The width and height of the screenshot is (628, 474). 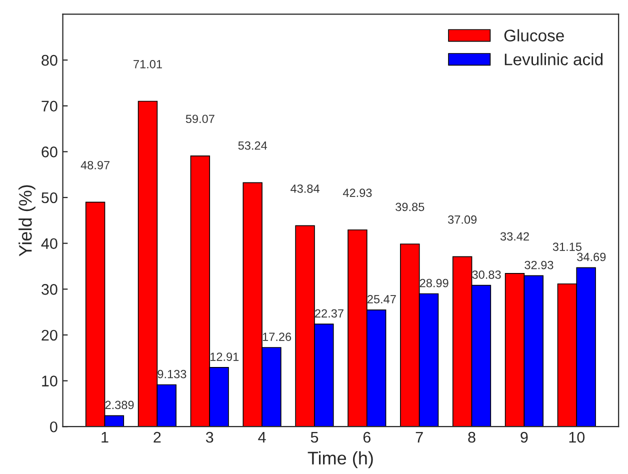 What do you see at coordinates (119, 405) in the screenshot?
I see `data-label: 2.389` at bounding box center [119, 405].